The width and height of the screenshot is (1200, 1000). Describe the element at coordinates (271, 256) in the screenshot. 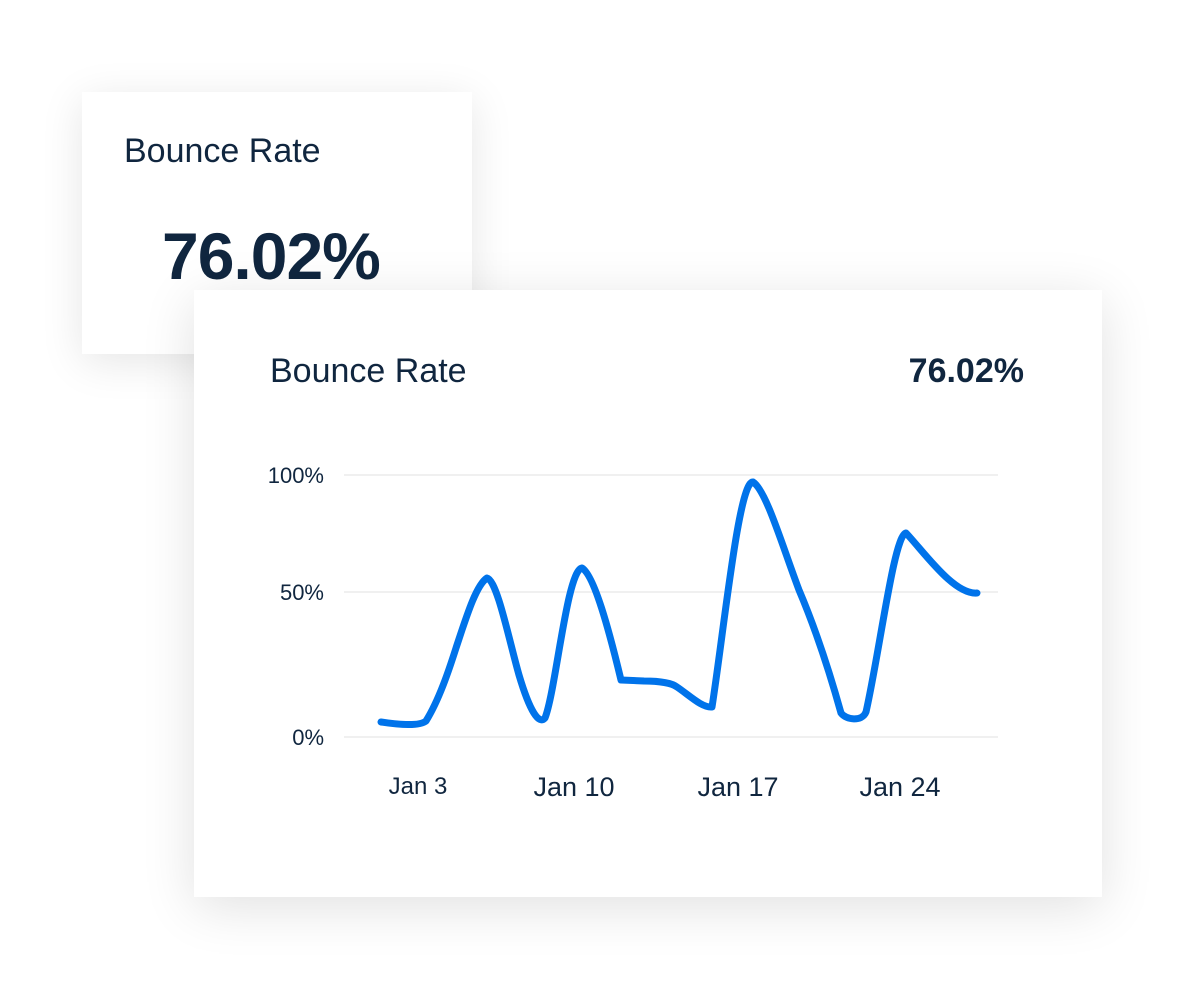

I see `summary-card-value: 76.02%` at that location.